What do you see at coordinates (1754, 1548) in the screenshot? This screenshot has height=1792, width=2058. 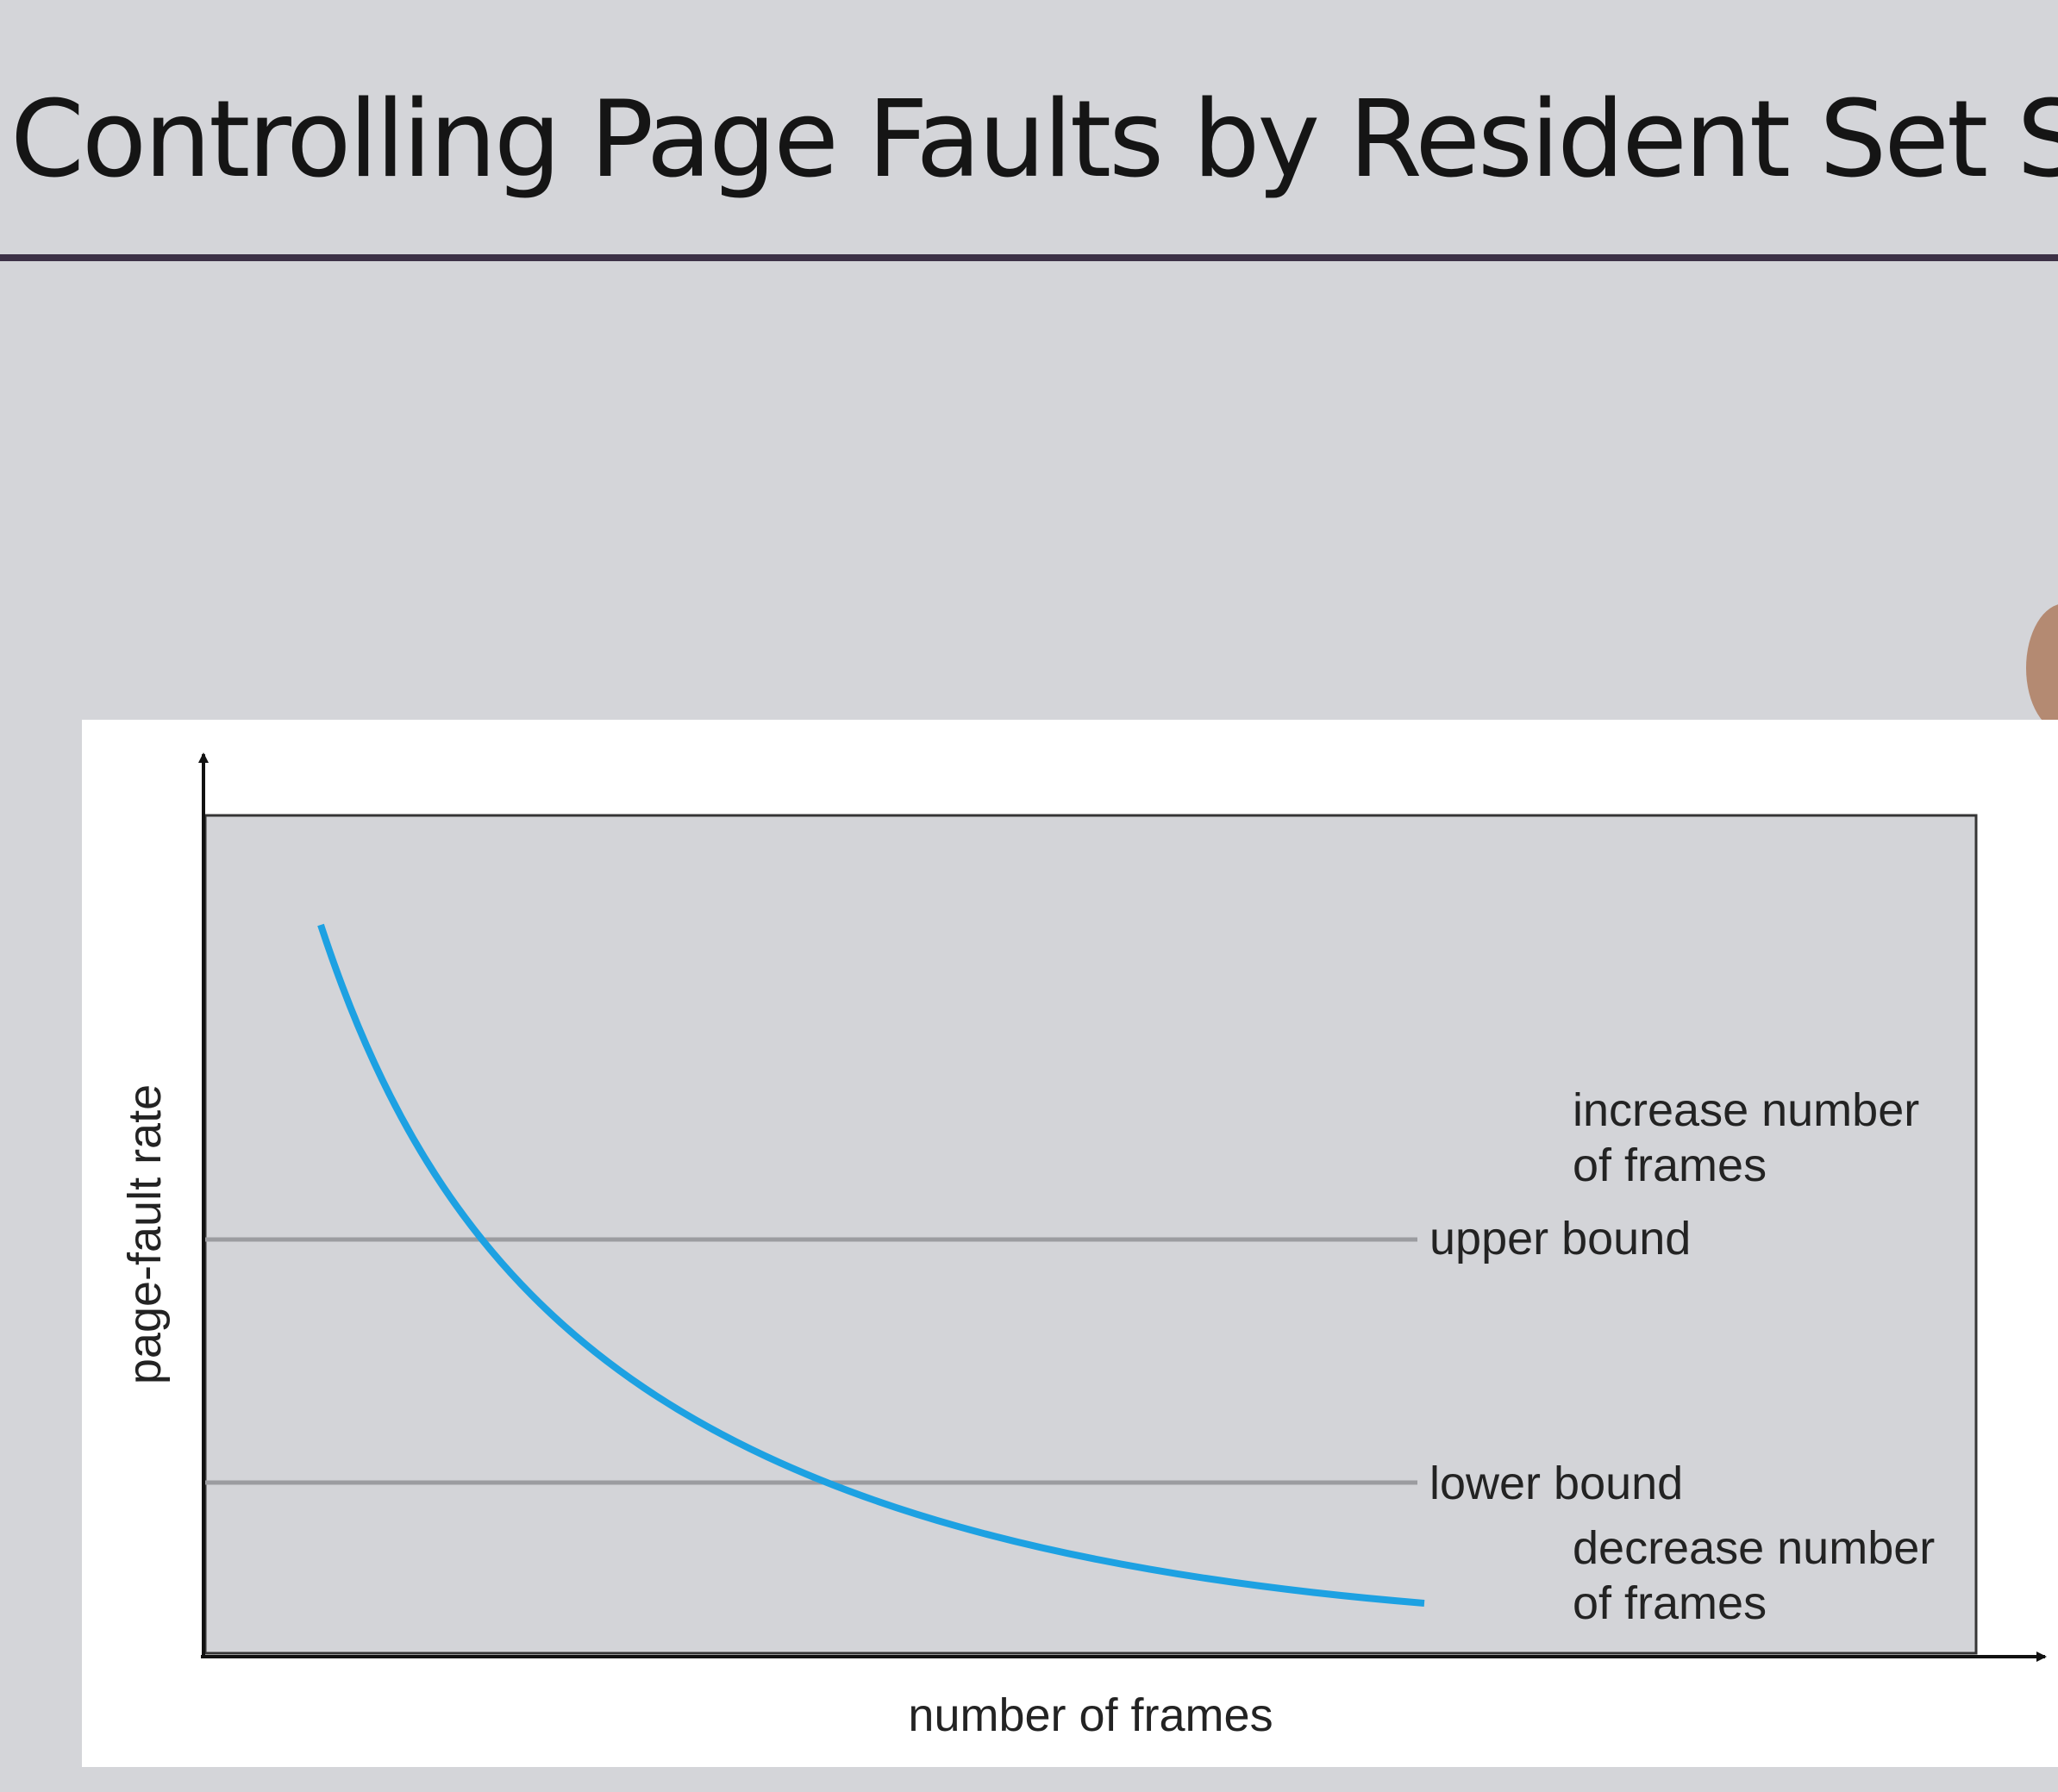 I see `decrease-note-line-1: decrease number` at bounding box center [1754, 1548].